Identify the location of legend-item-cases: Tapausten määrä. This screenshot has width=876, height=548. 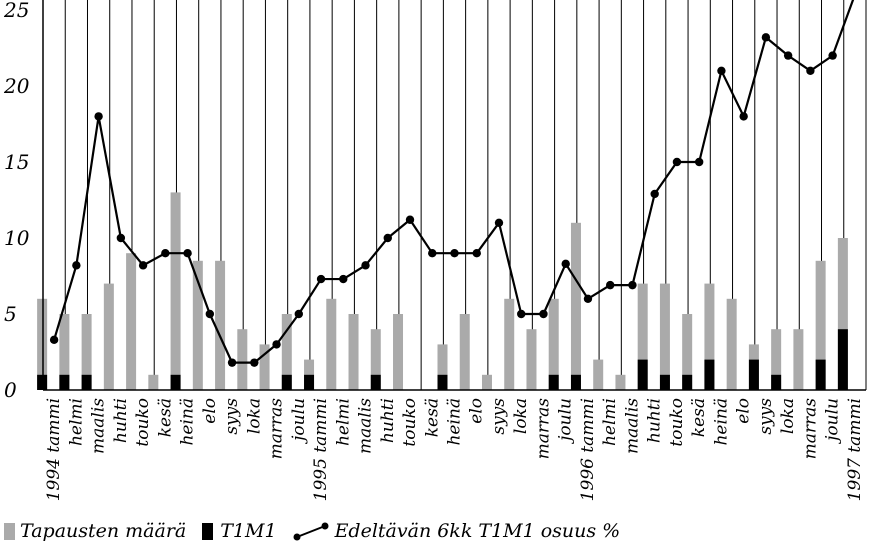
(95, 531).